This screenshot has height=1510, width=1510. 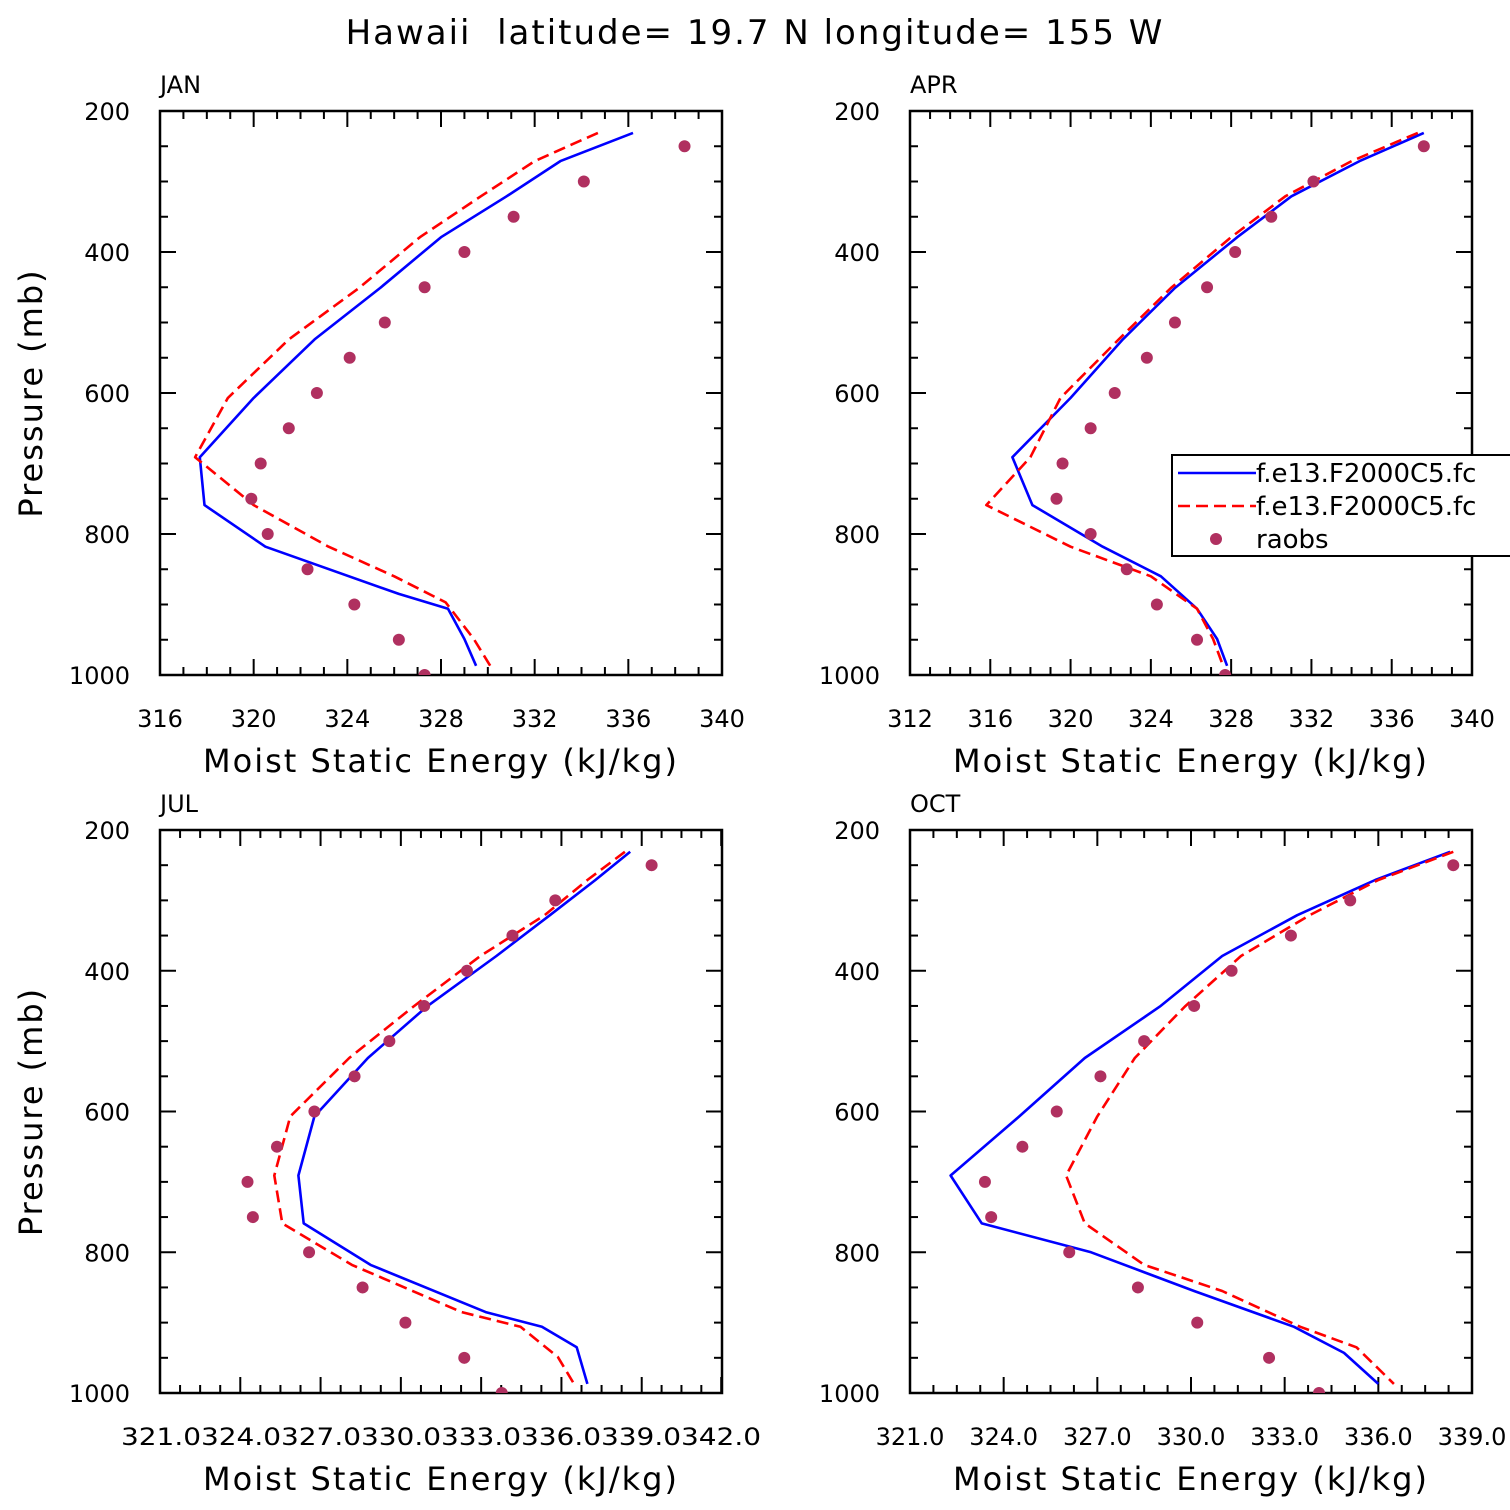 What do you see at coordinates (857, 1253) in the screenshot?
I see `oct-ytick-label: 800` at bounding box center [857, 1253].